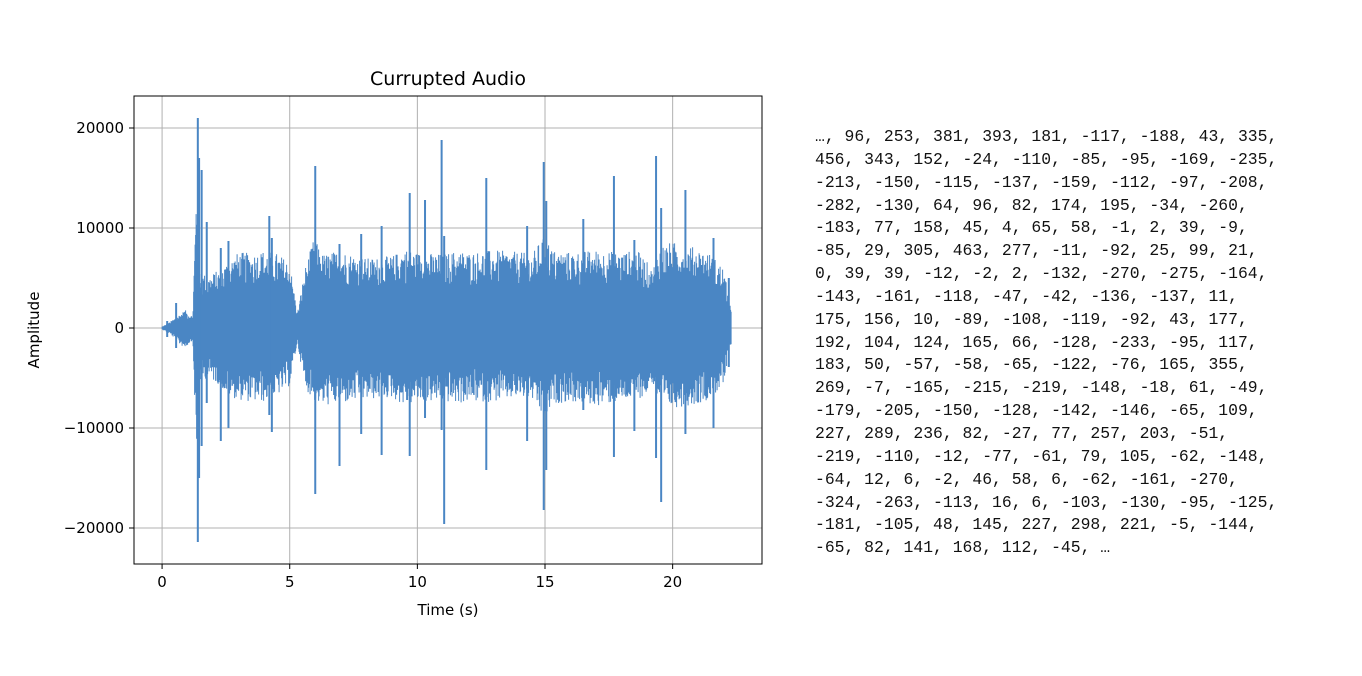 This screenshot has height=676, width=1362. Describe the element at coordinates (417, 582) in the screenshot. I see `x-tick-label: 10` at that location.